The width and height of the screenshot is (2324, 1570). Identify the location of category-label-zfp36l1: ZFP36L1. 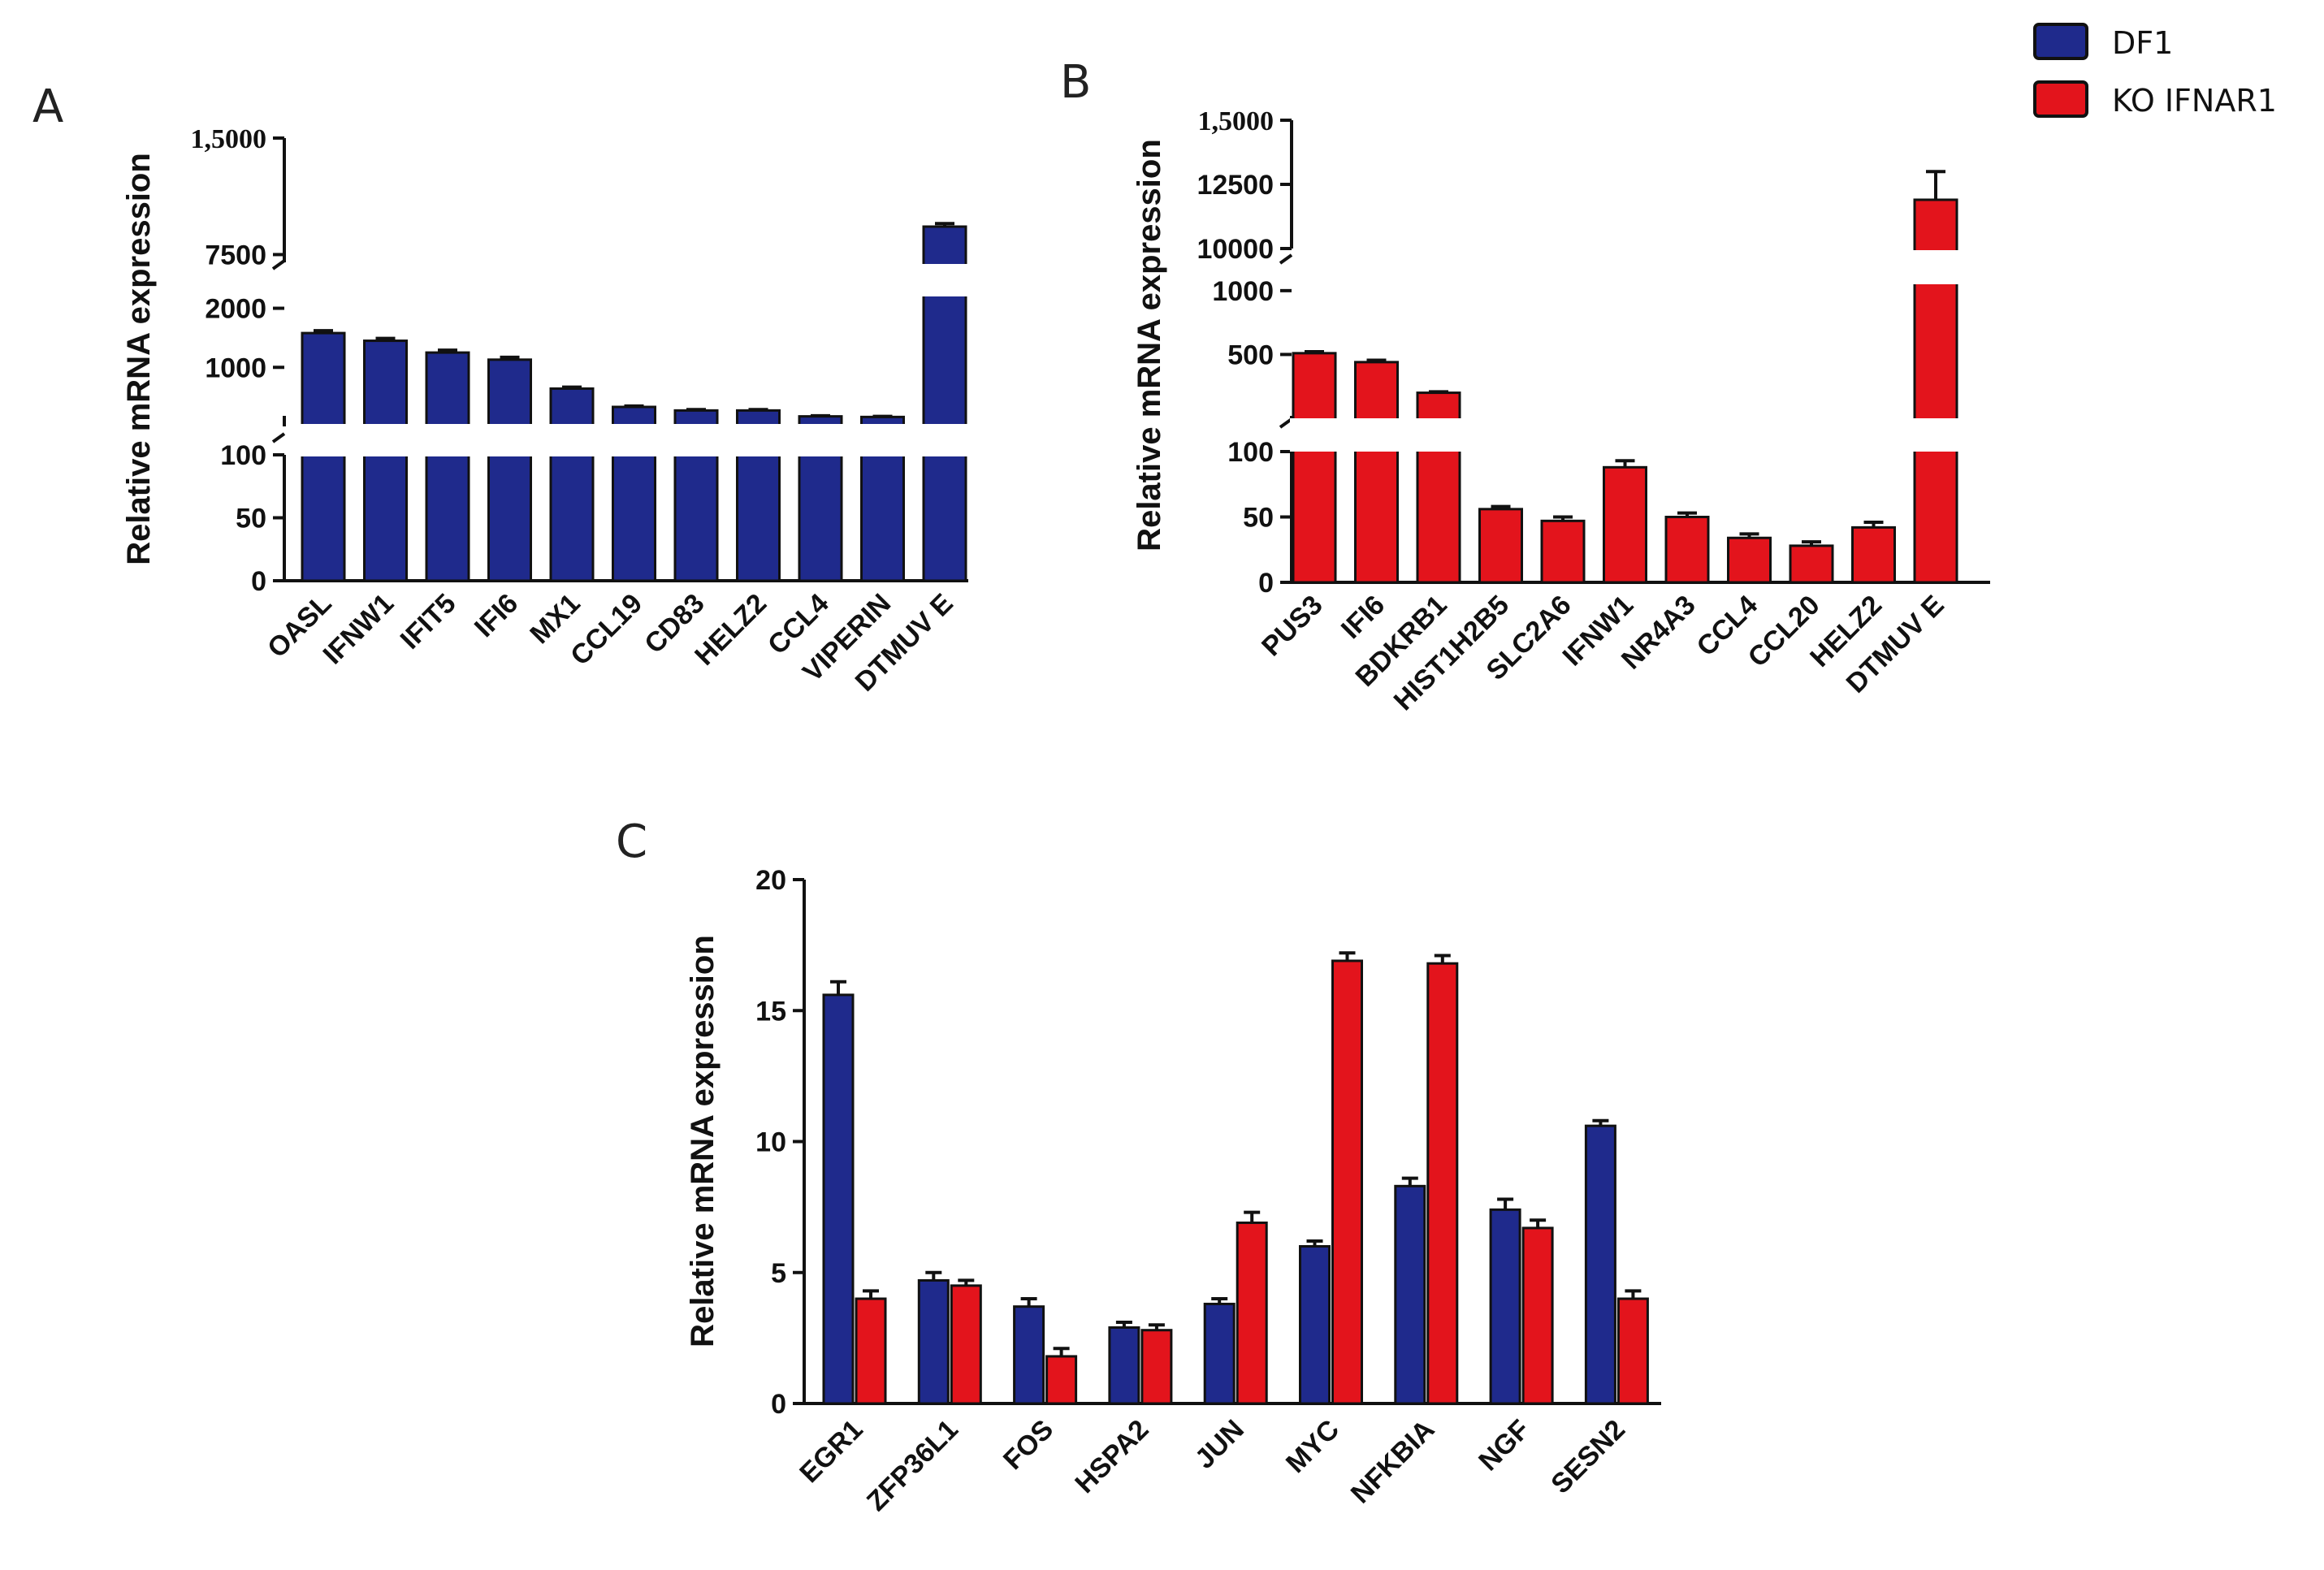
(913, 1465).